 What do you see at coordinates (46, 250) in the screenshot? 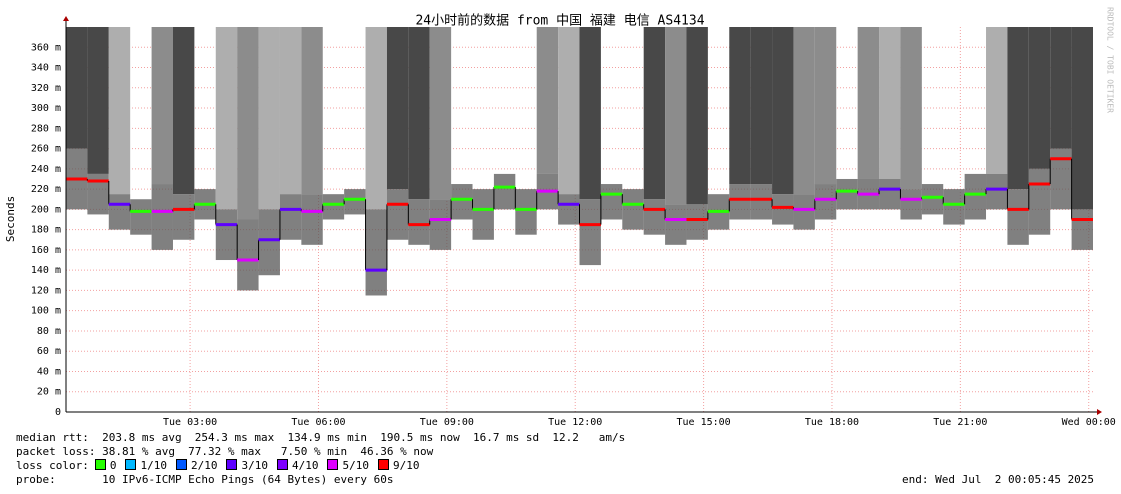
I see `y-tick-label: 160 m` at bounding box center [46, 250].